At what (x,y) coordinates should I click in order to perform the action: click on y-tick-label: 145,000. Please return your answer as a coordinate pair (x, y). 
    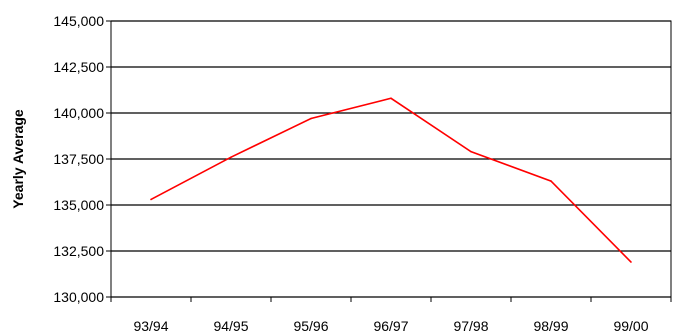
    Looking at the image, I should click on (78, 21).